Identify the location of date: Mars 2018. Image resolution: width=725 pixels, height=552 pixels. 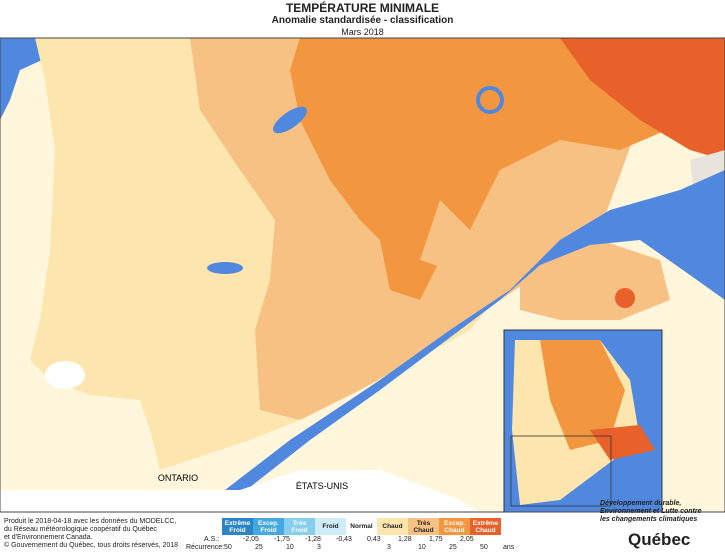
(362, 32).